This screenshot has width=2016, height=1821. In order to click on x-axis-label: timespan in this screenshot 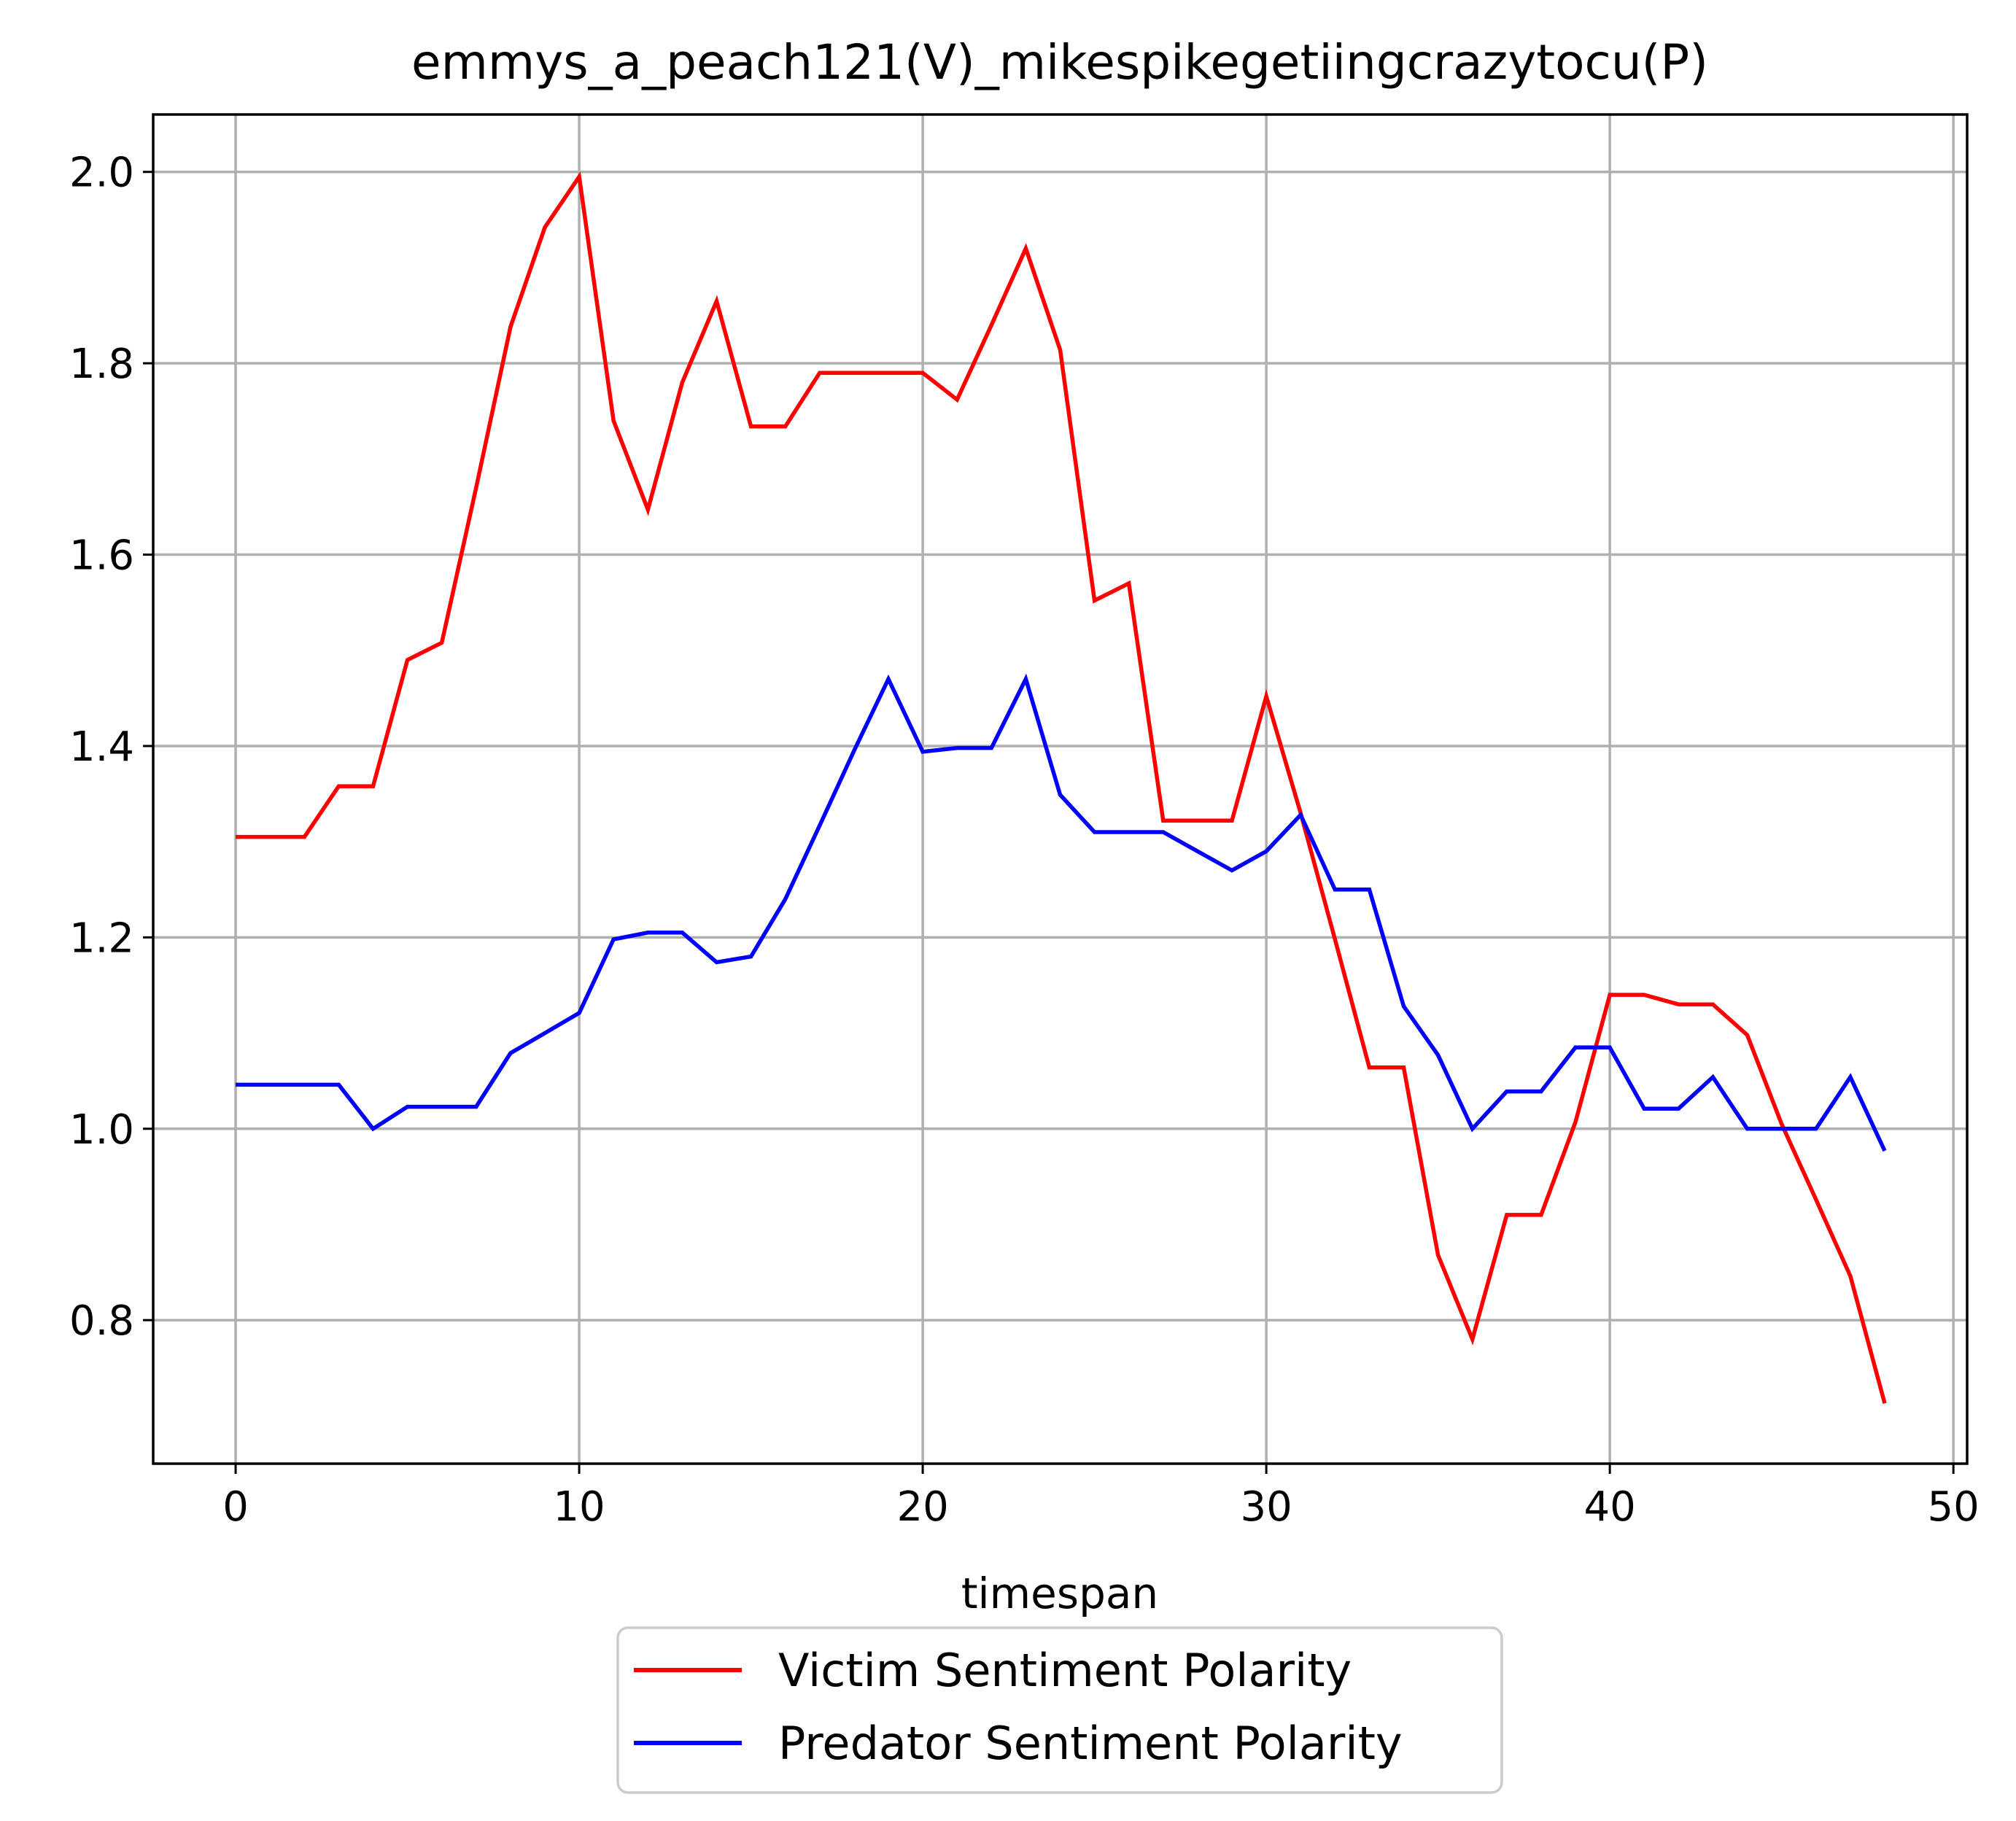, I will do `click(1059, 1593)`.